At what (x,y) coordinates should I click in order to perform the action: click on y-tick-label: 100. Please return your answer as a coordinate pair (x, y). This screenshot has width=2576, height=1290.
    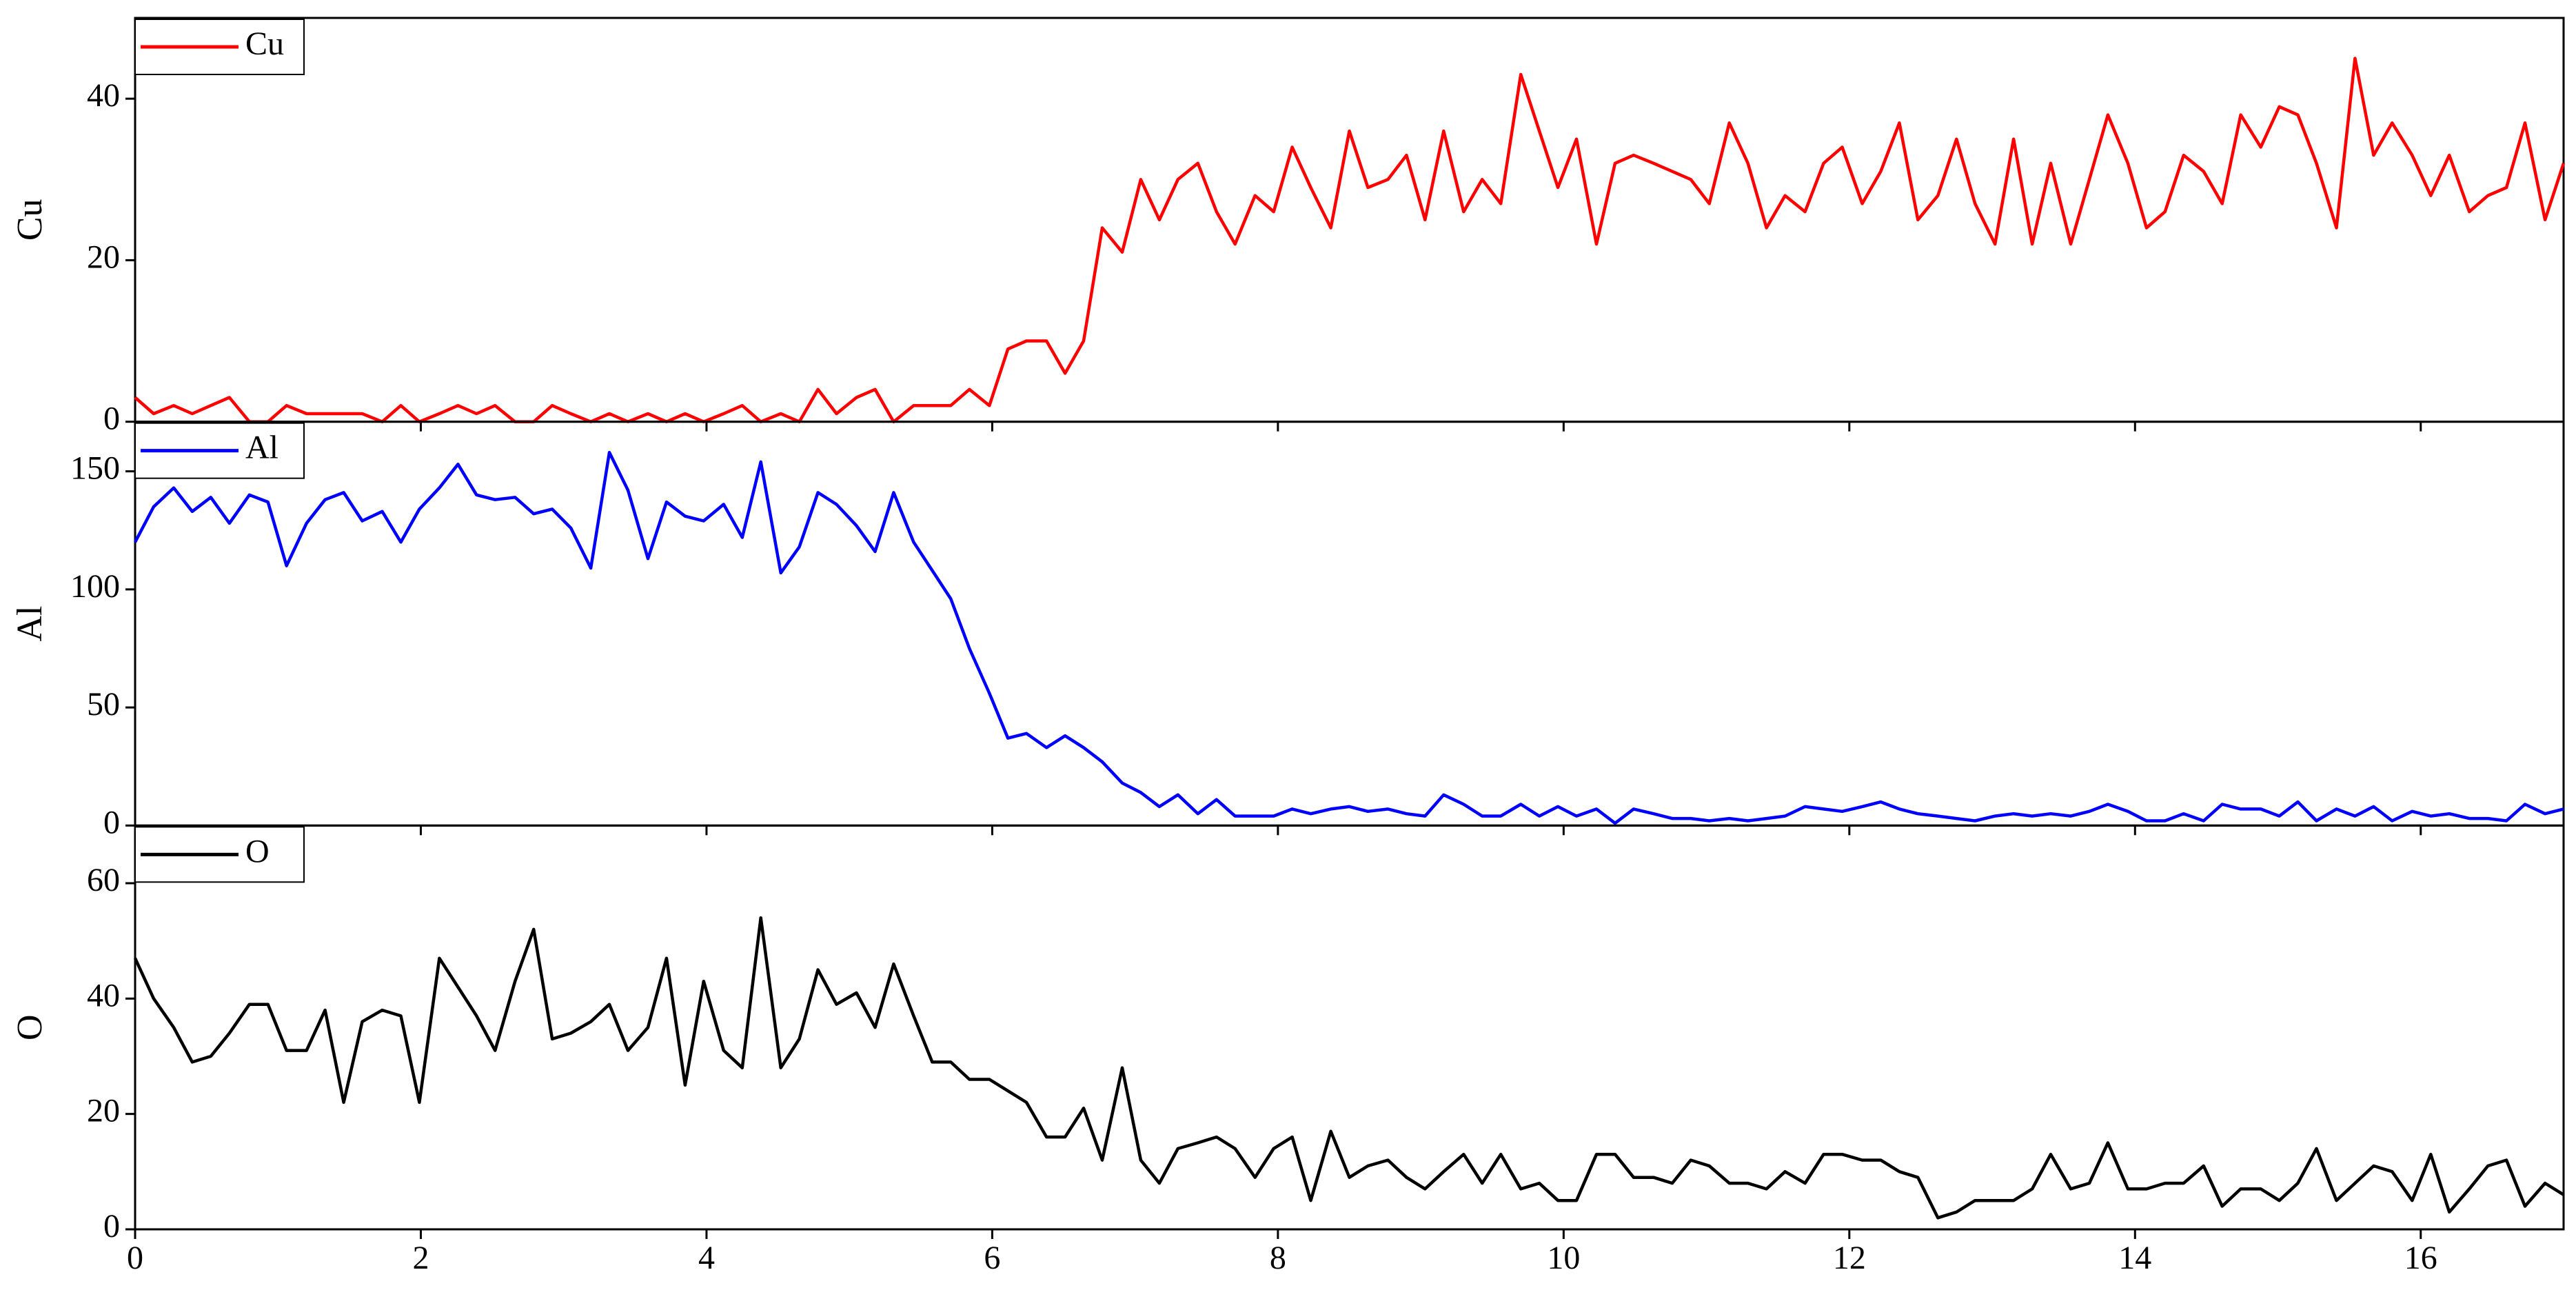
    Looking at the image, I should click on (95, 586).